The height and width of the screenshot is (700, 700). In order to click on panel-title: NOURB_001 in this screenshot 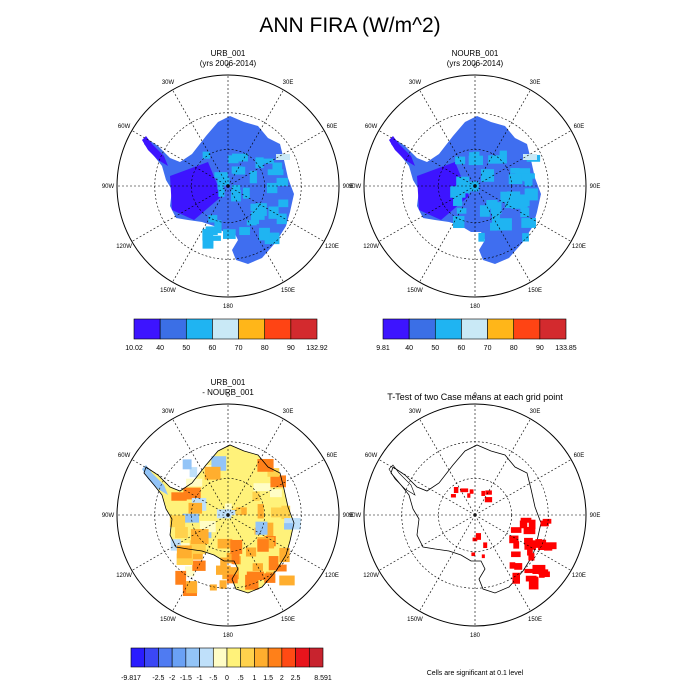, I will do `click(475, 53)`.